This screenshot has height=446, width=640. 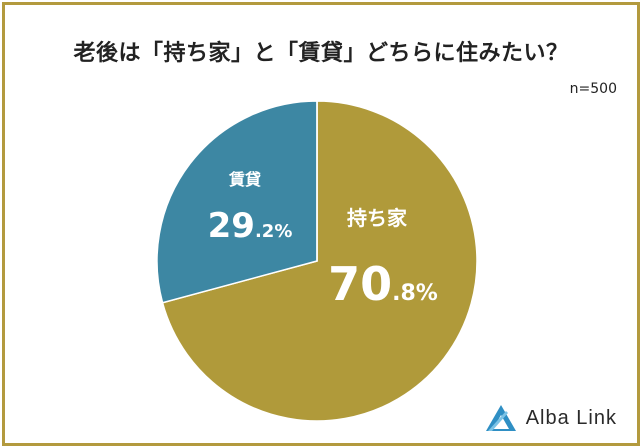 I want to click on slice-value-dec-rental: .2%, so click(x=273, y=231).